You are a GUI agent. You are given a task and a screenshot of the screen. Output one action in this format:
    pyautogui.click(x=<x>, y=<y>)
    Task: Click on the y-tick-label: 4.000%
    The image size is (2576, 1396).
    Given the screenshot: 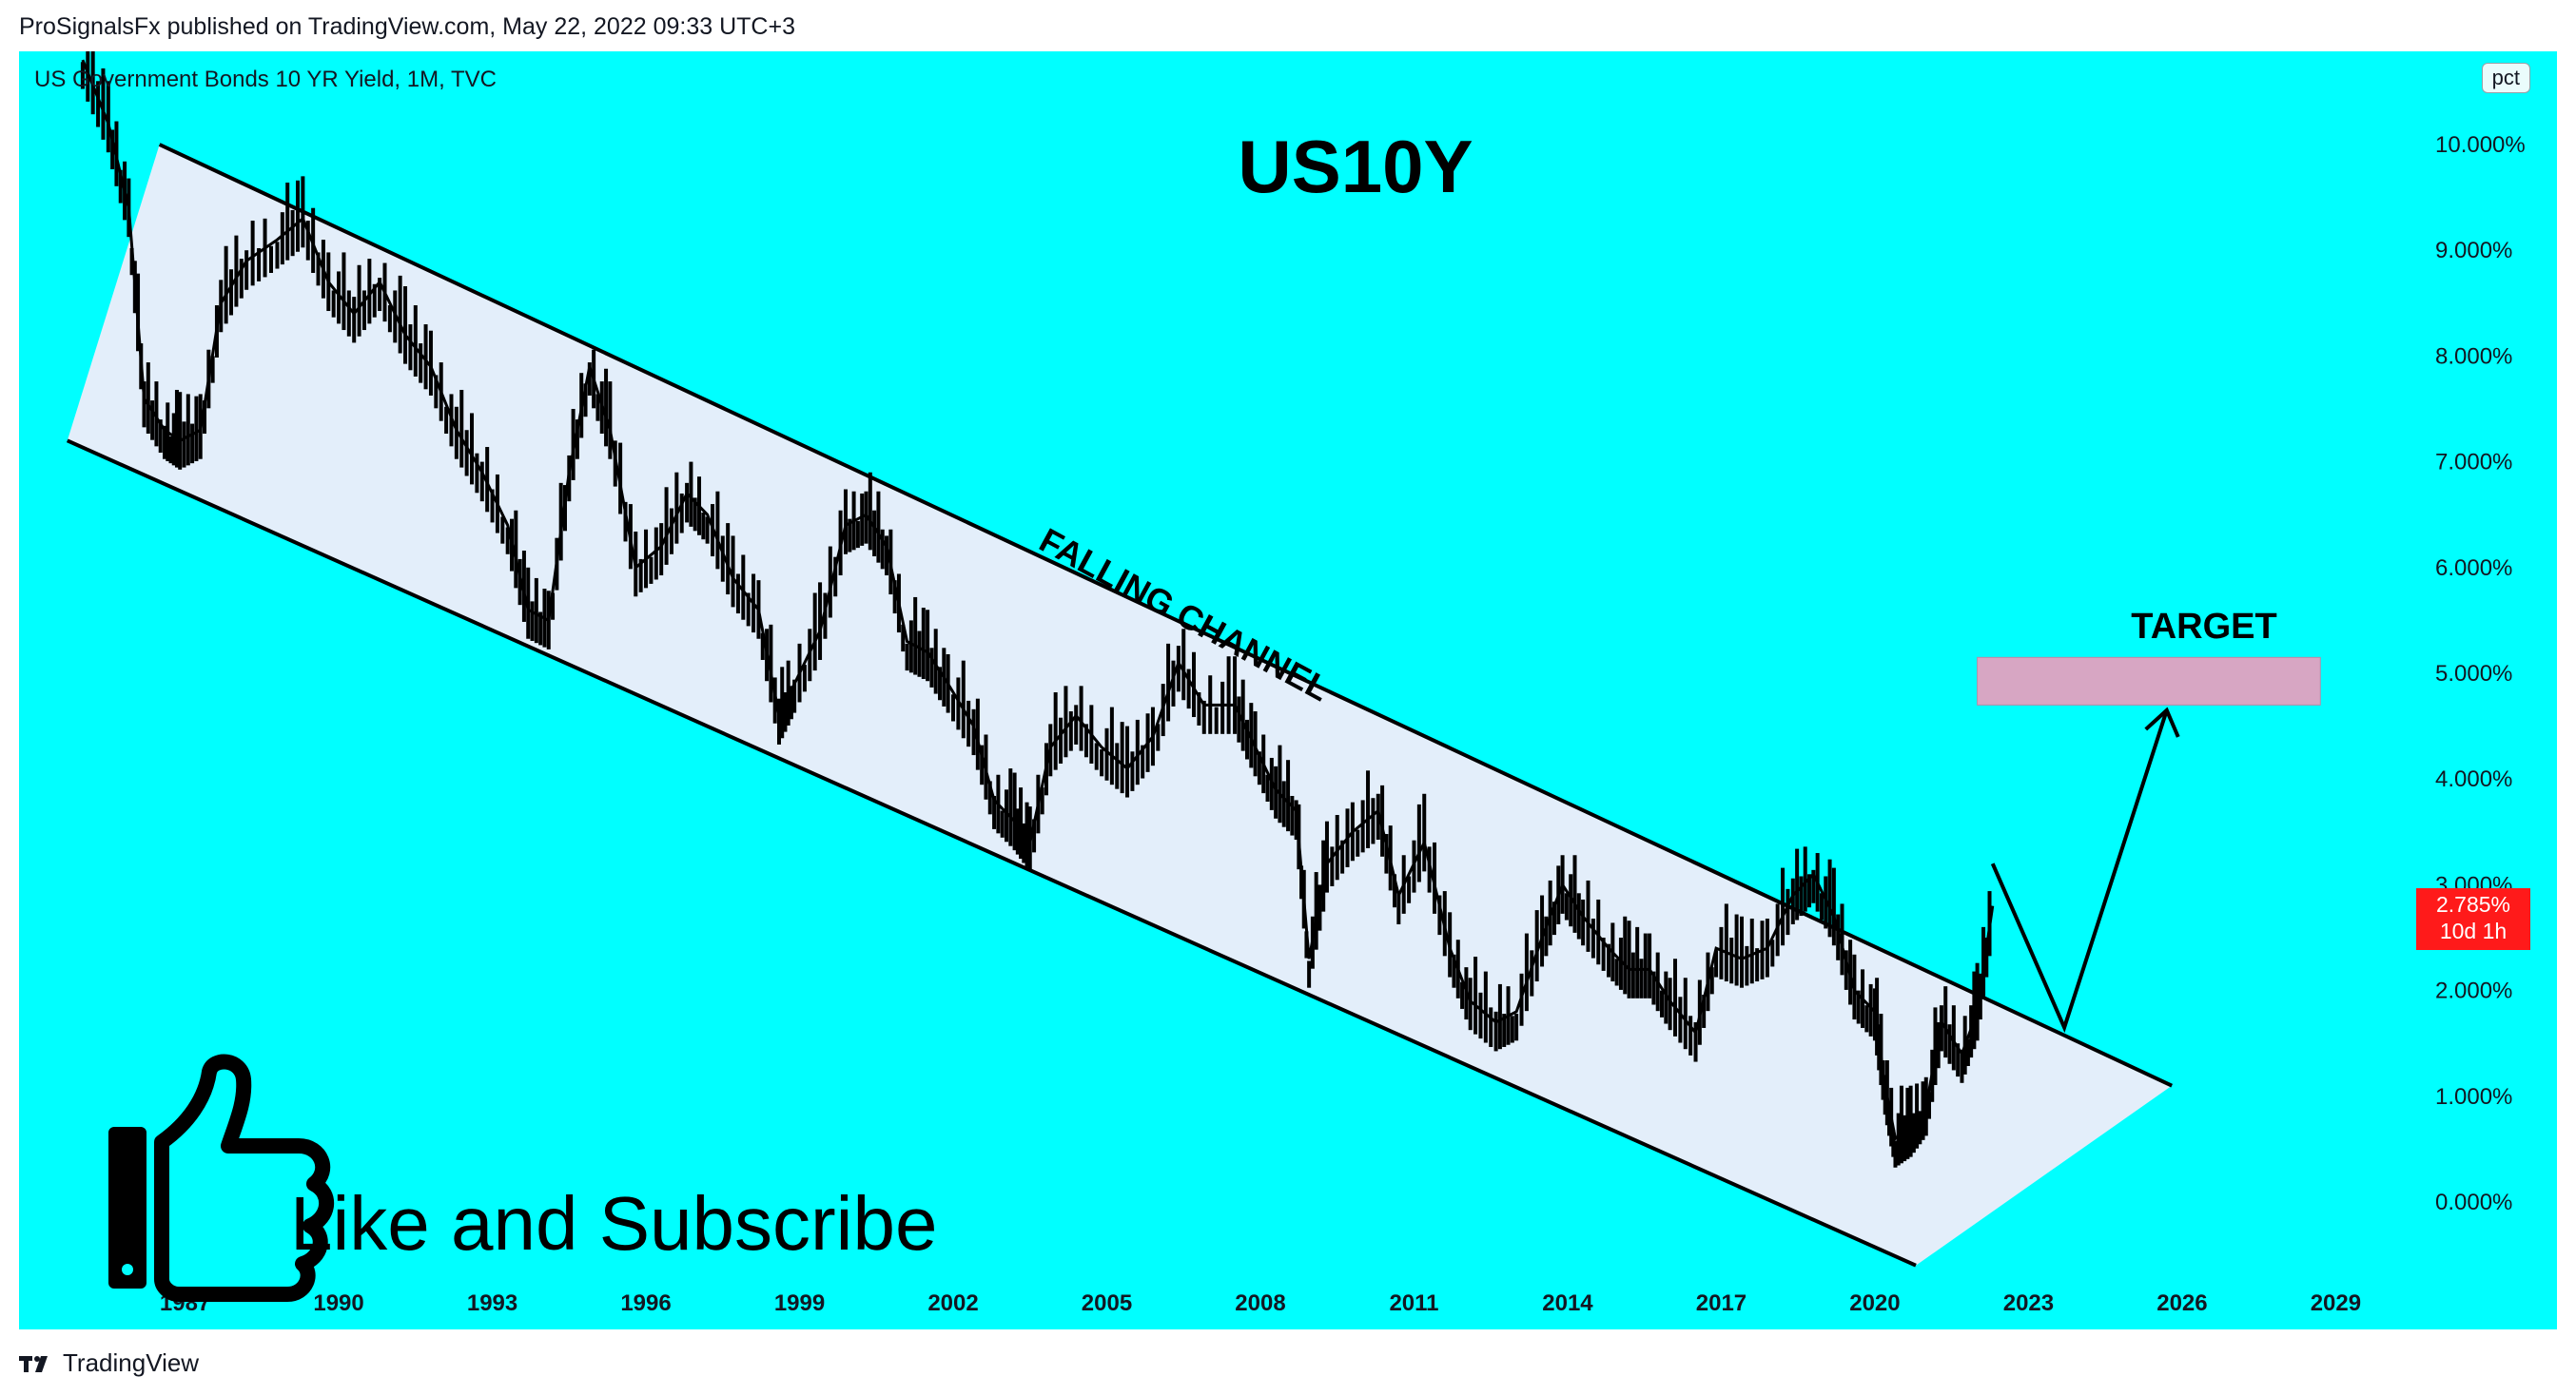 What is the action you would take?
    pyautogui.click(x=2474, y=779)
    